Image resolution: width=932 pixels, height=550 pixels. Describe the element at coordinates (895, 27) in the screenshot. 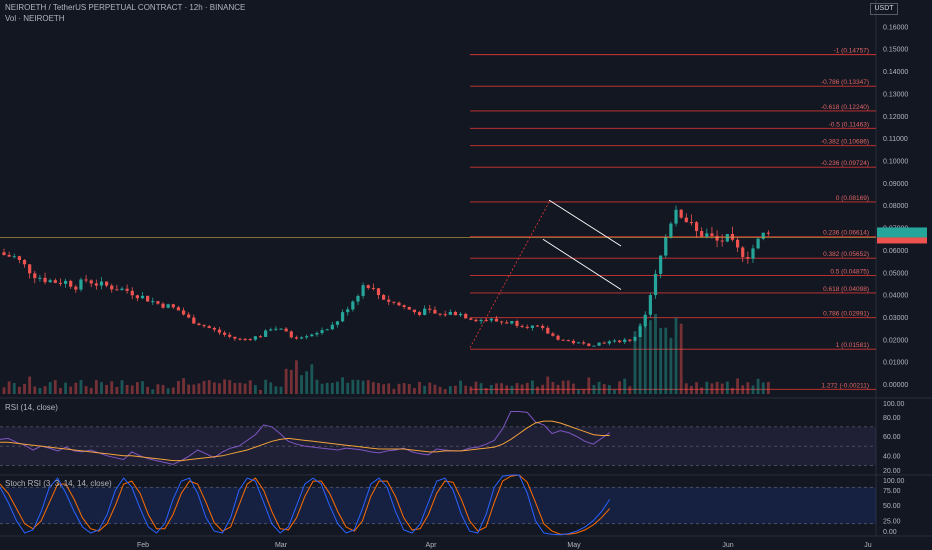

I see `price-tick-label: 0.16000` at that location.